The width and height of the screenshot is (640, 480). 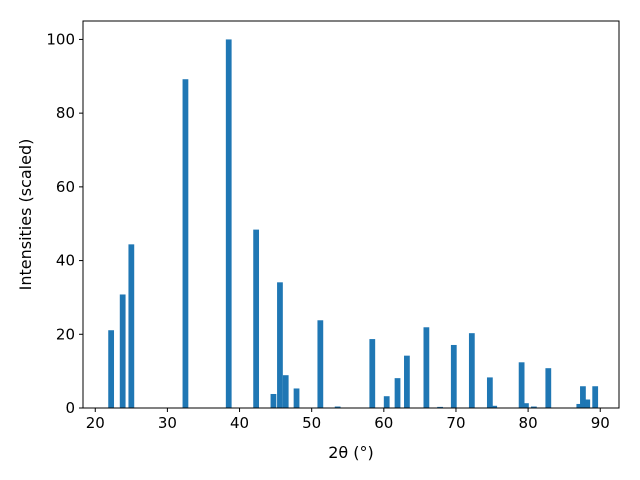 I want to click on y-axis-ticks: 0 20 40 60 80 100, so click(x=64, y=223).